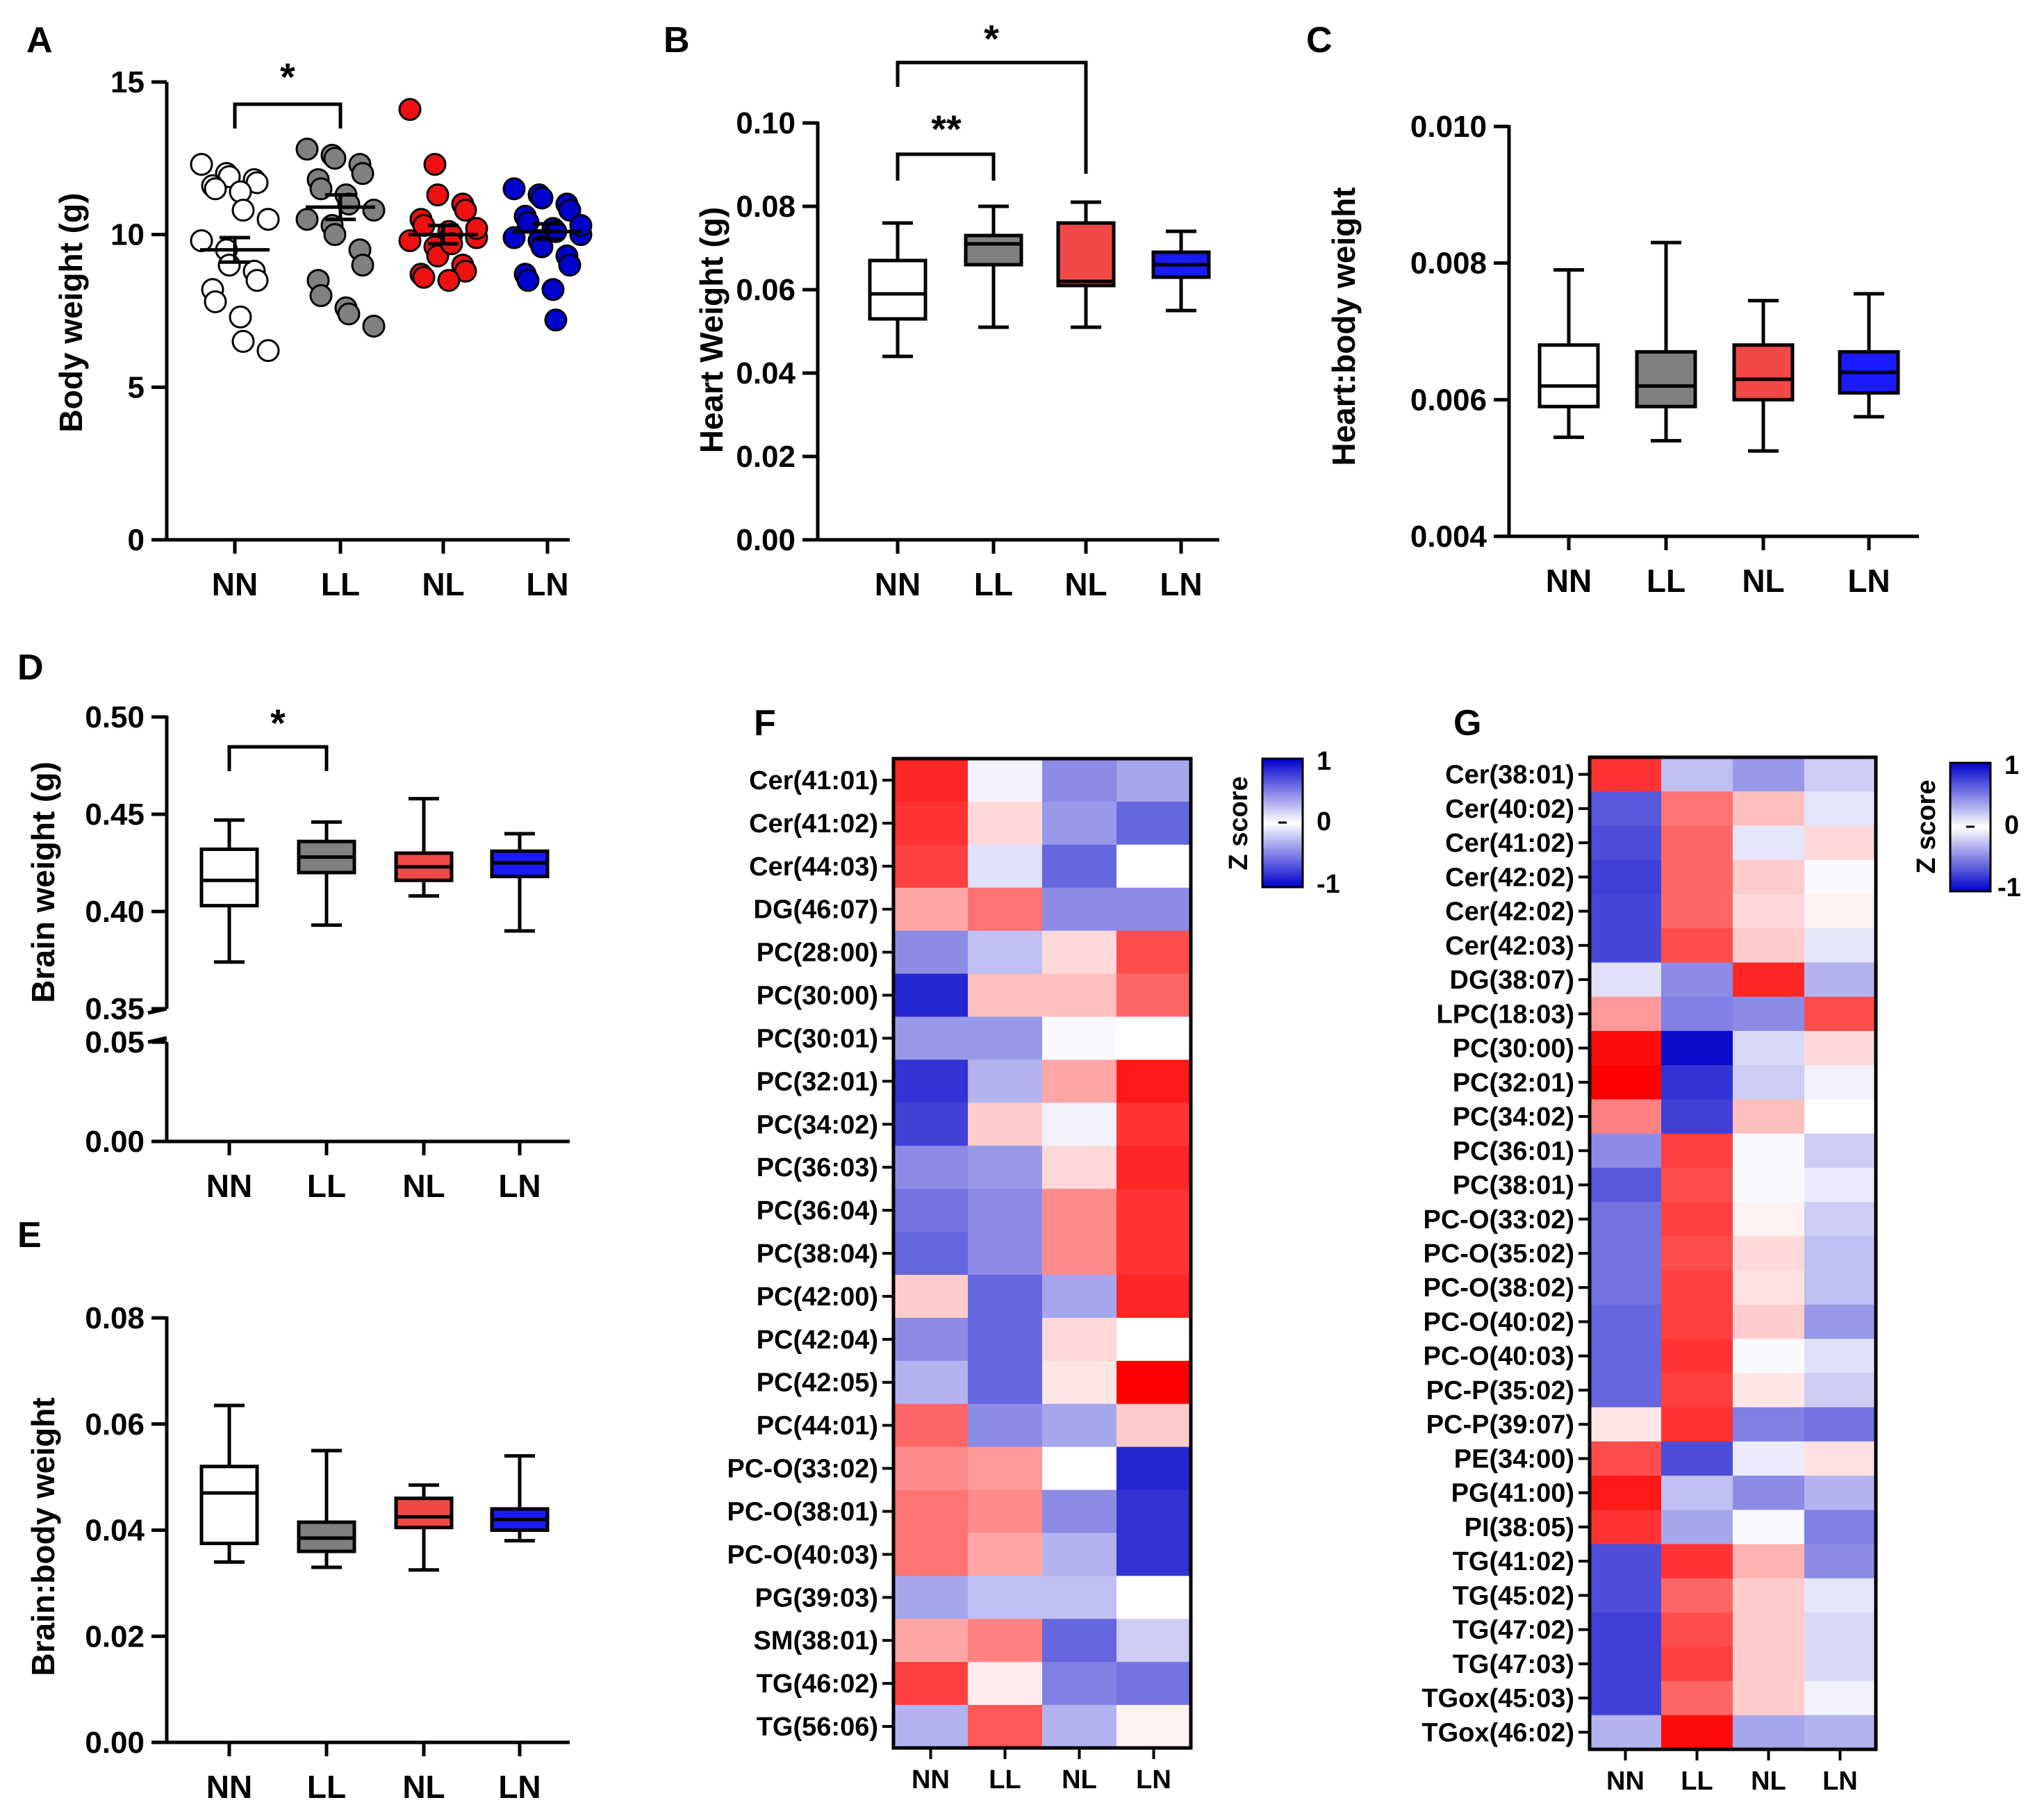 The width and height of the screenshot is (2044, 1807). What do you see at coordinates (115, 717) in the screenshot?
I see `panel-d-ytick-label: 0.50` at bounding box center [115, 717].